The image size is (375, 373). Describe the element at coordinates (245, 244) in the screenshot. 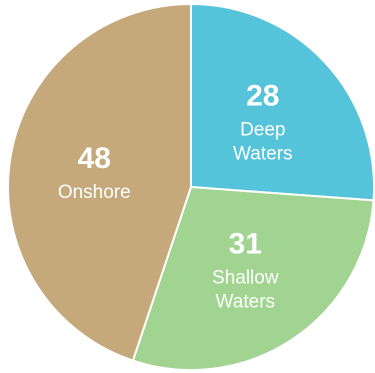

I see `slice-value-label: 31` at that location.